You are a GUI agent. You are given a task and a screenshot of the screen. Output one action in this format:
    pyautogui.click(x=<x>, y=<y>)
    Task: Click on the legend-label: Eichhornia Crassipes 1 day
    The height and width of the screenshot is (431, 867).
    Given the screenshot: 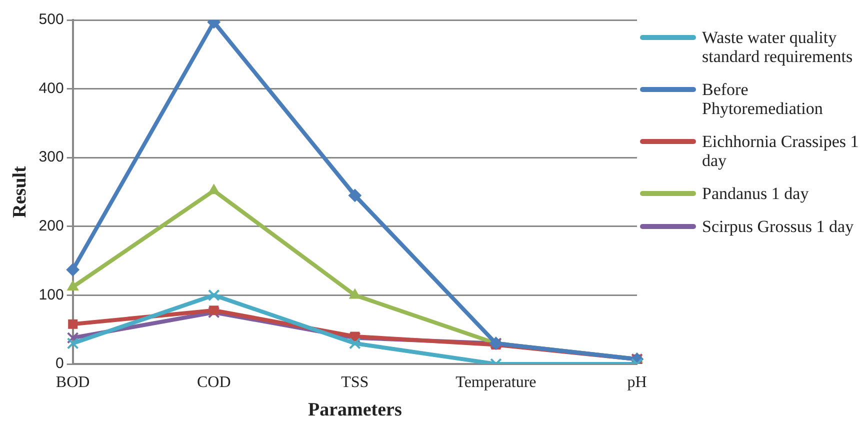 What is the action you would take?
    pyautogui.click(x=781, y=151)
    